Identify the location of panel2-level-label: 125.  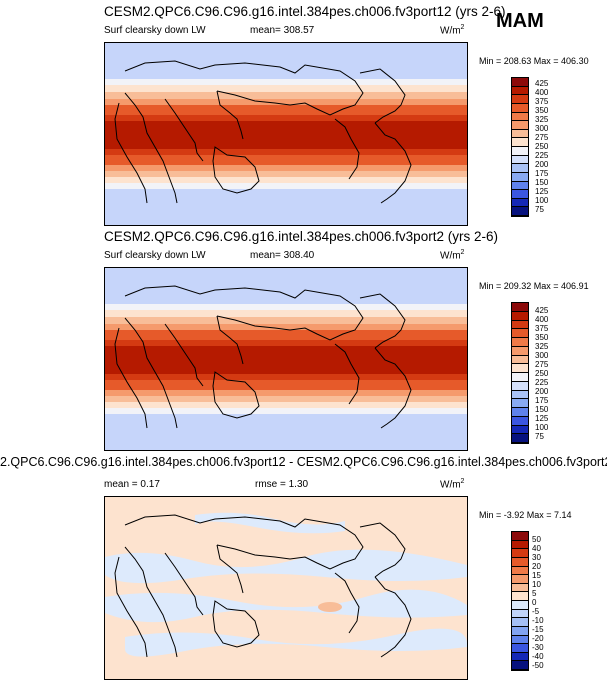
(542, 418).